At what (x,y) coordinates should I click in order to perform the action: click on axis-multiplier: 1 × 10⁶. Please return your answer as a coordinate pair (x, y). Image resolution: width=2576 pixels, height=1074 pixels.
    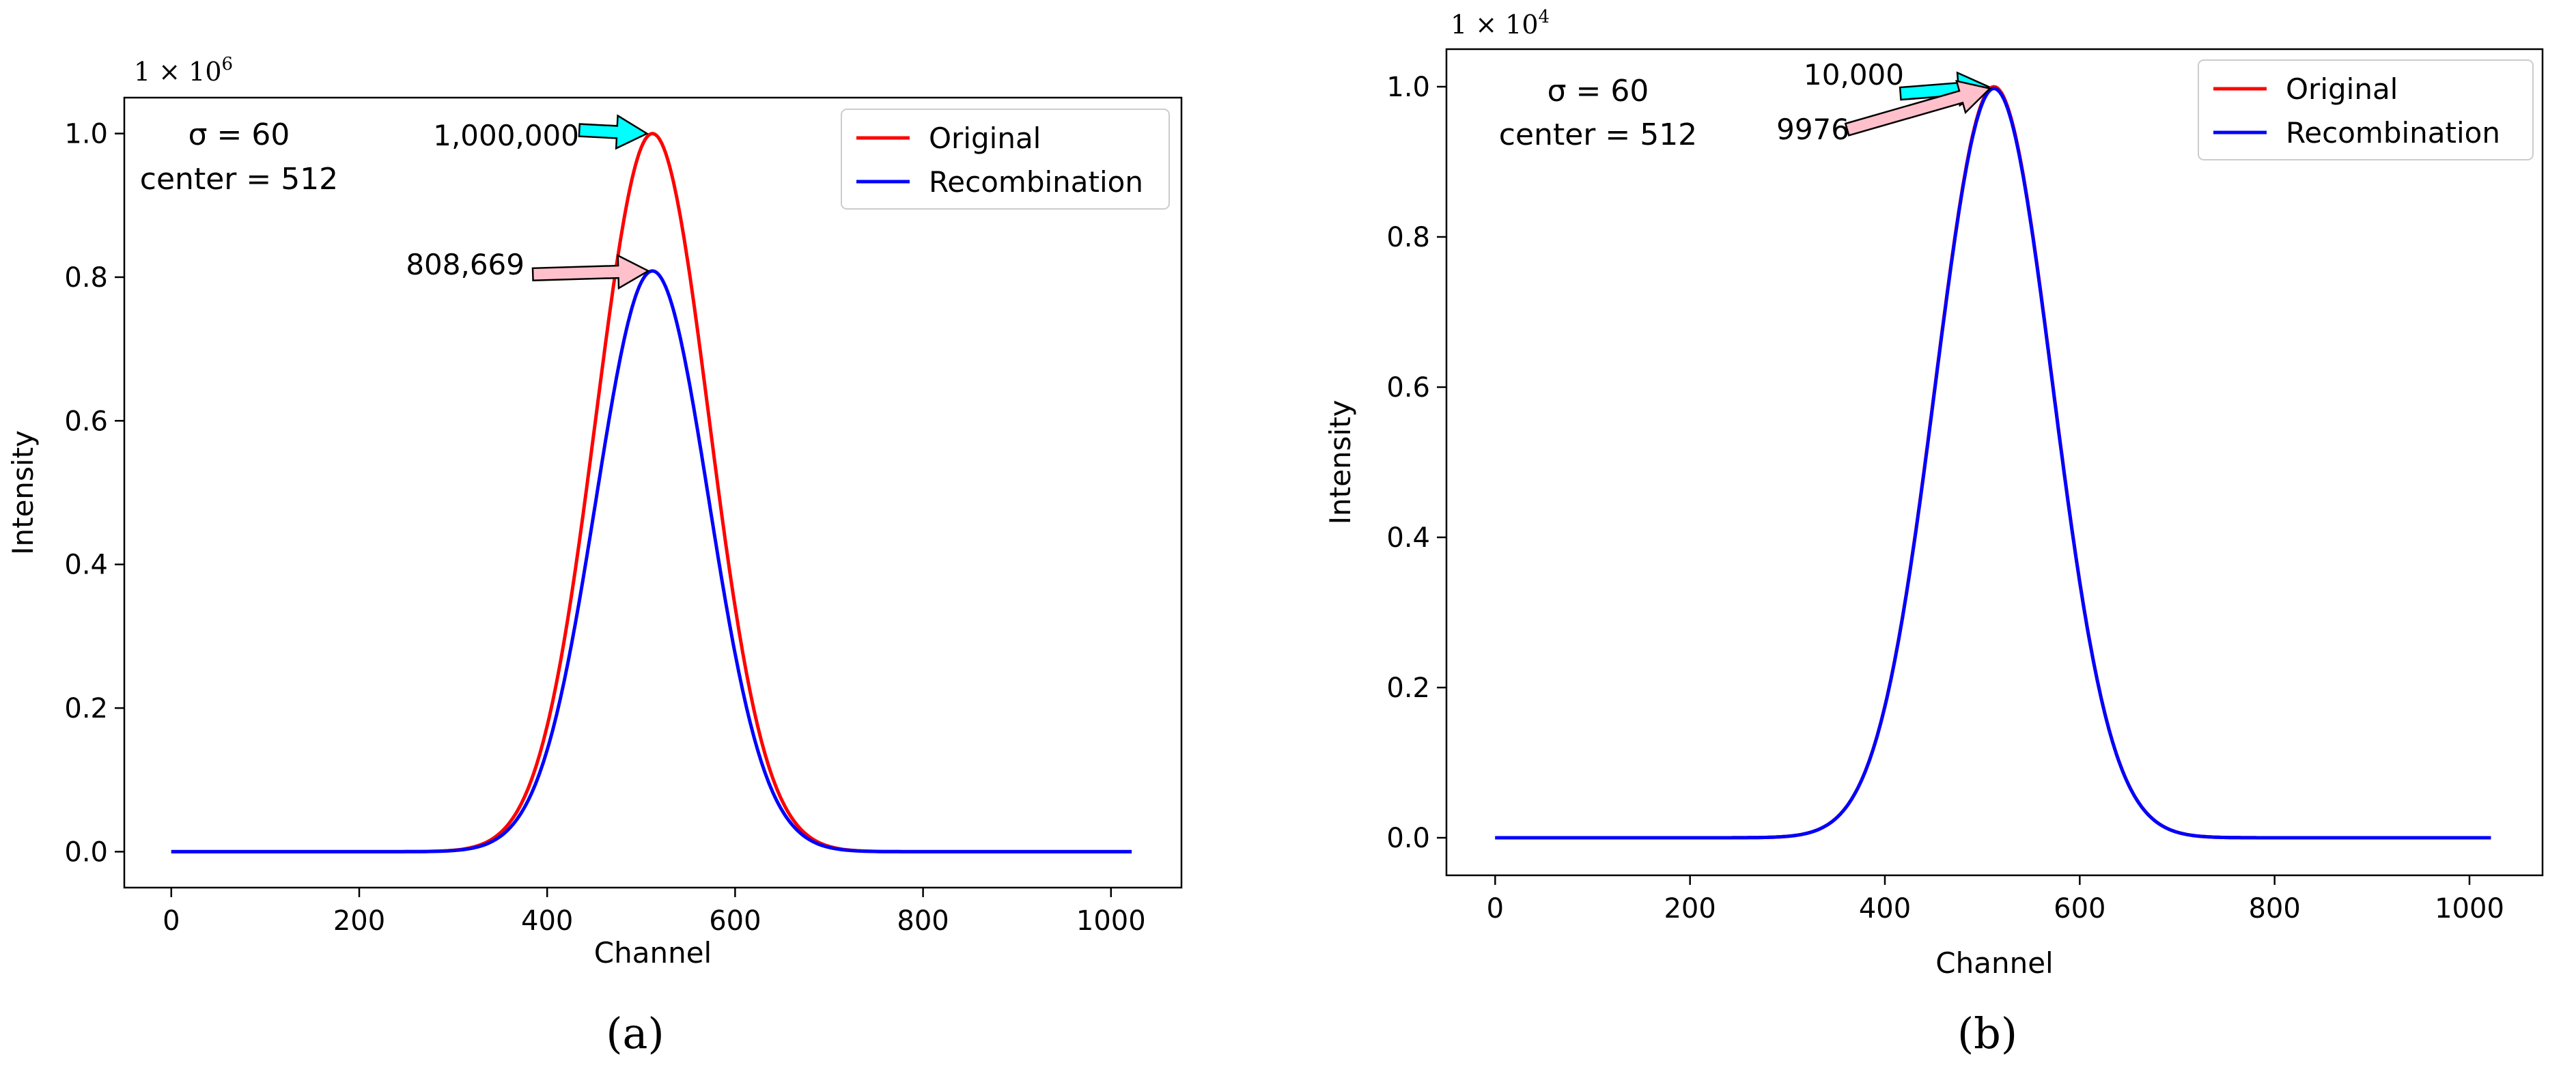
    Looking at the image, I should click on (183, 70).